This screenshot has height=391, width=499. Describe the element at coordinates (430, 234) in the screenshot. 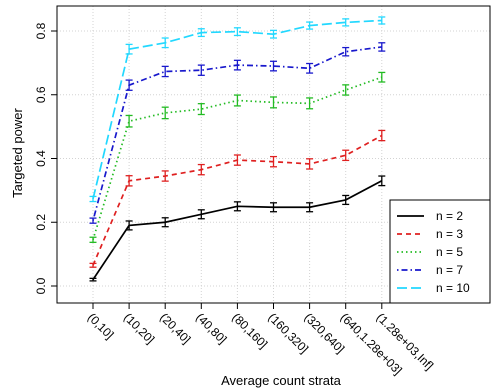

I see `legend-item: n = 3` at that location.